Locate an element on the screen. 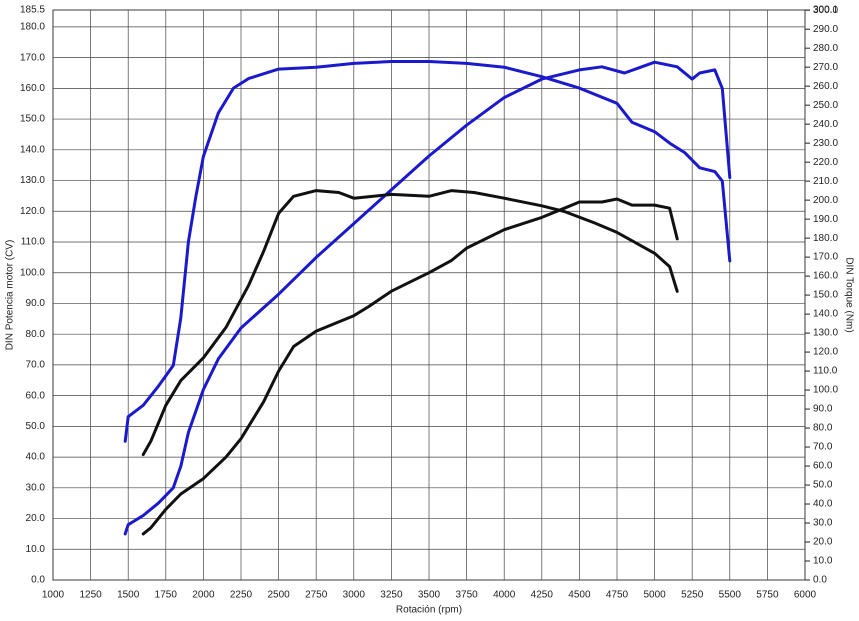 The height and width of the screenshot is (621, 859). y-tick-label: 0.0 is located at coordinates (38, 580).